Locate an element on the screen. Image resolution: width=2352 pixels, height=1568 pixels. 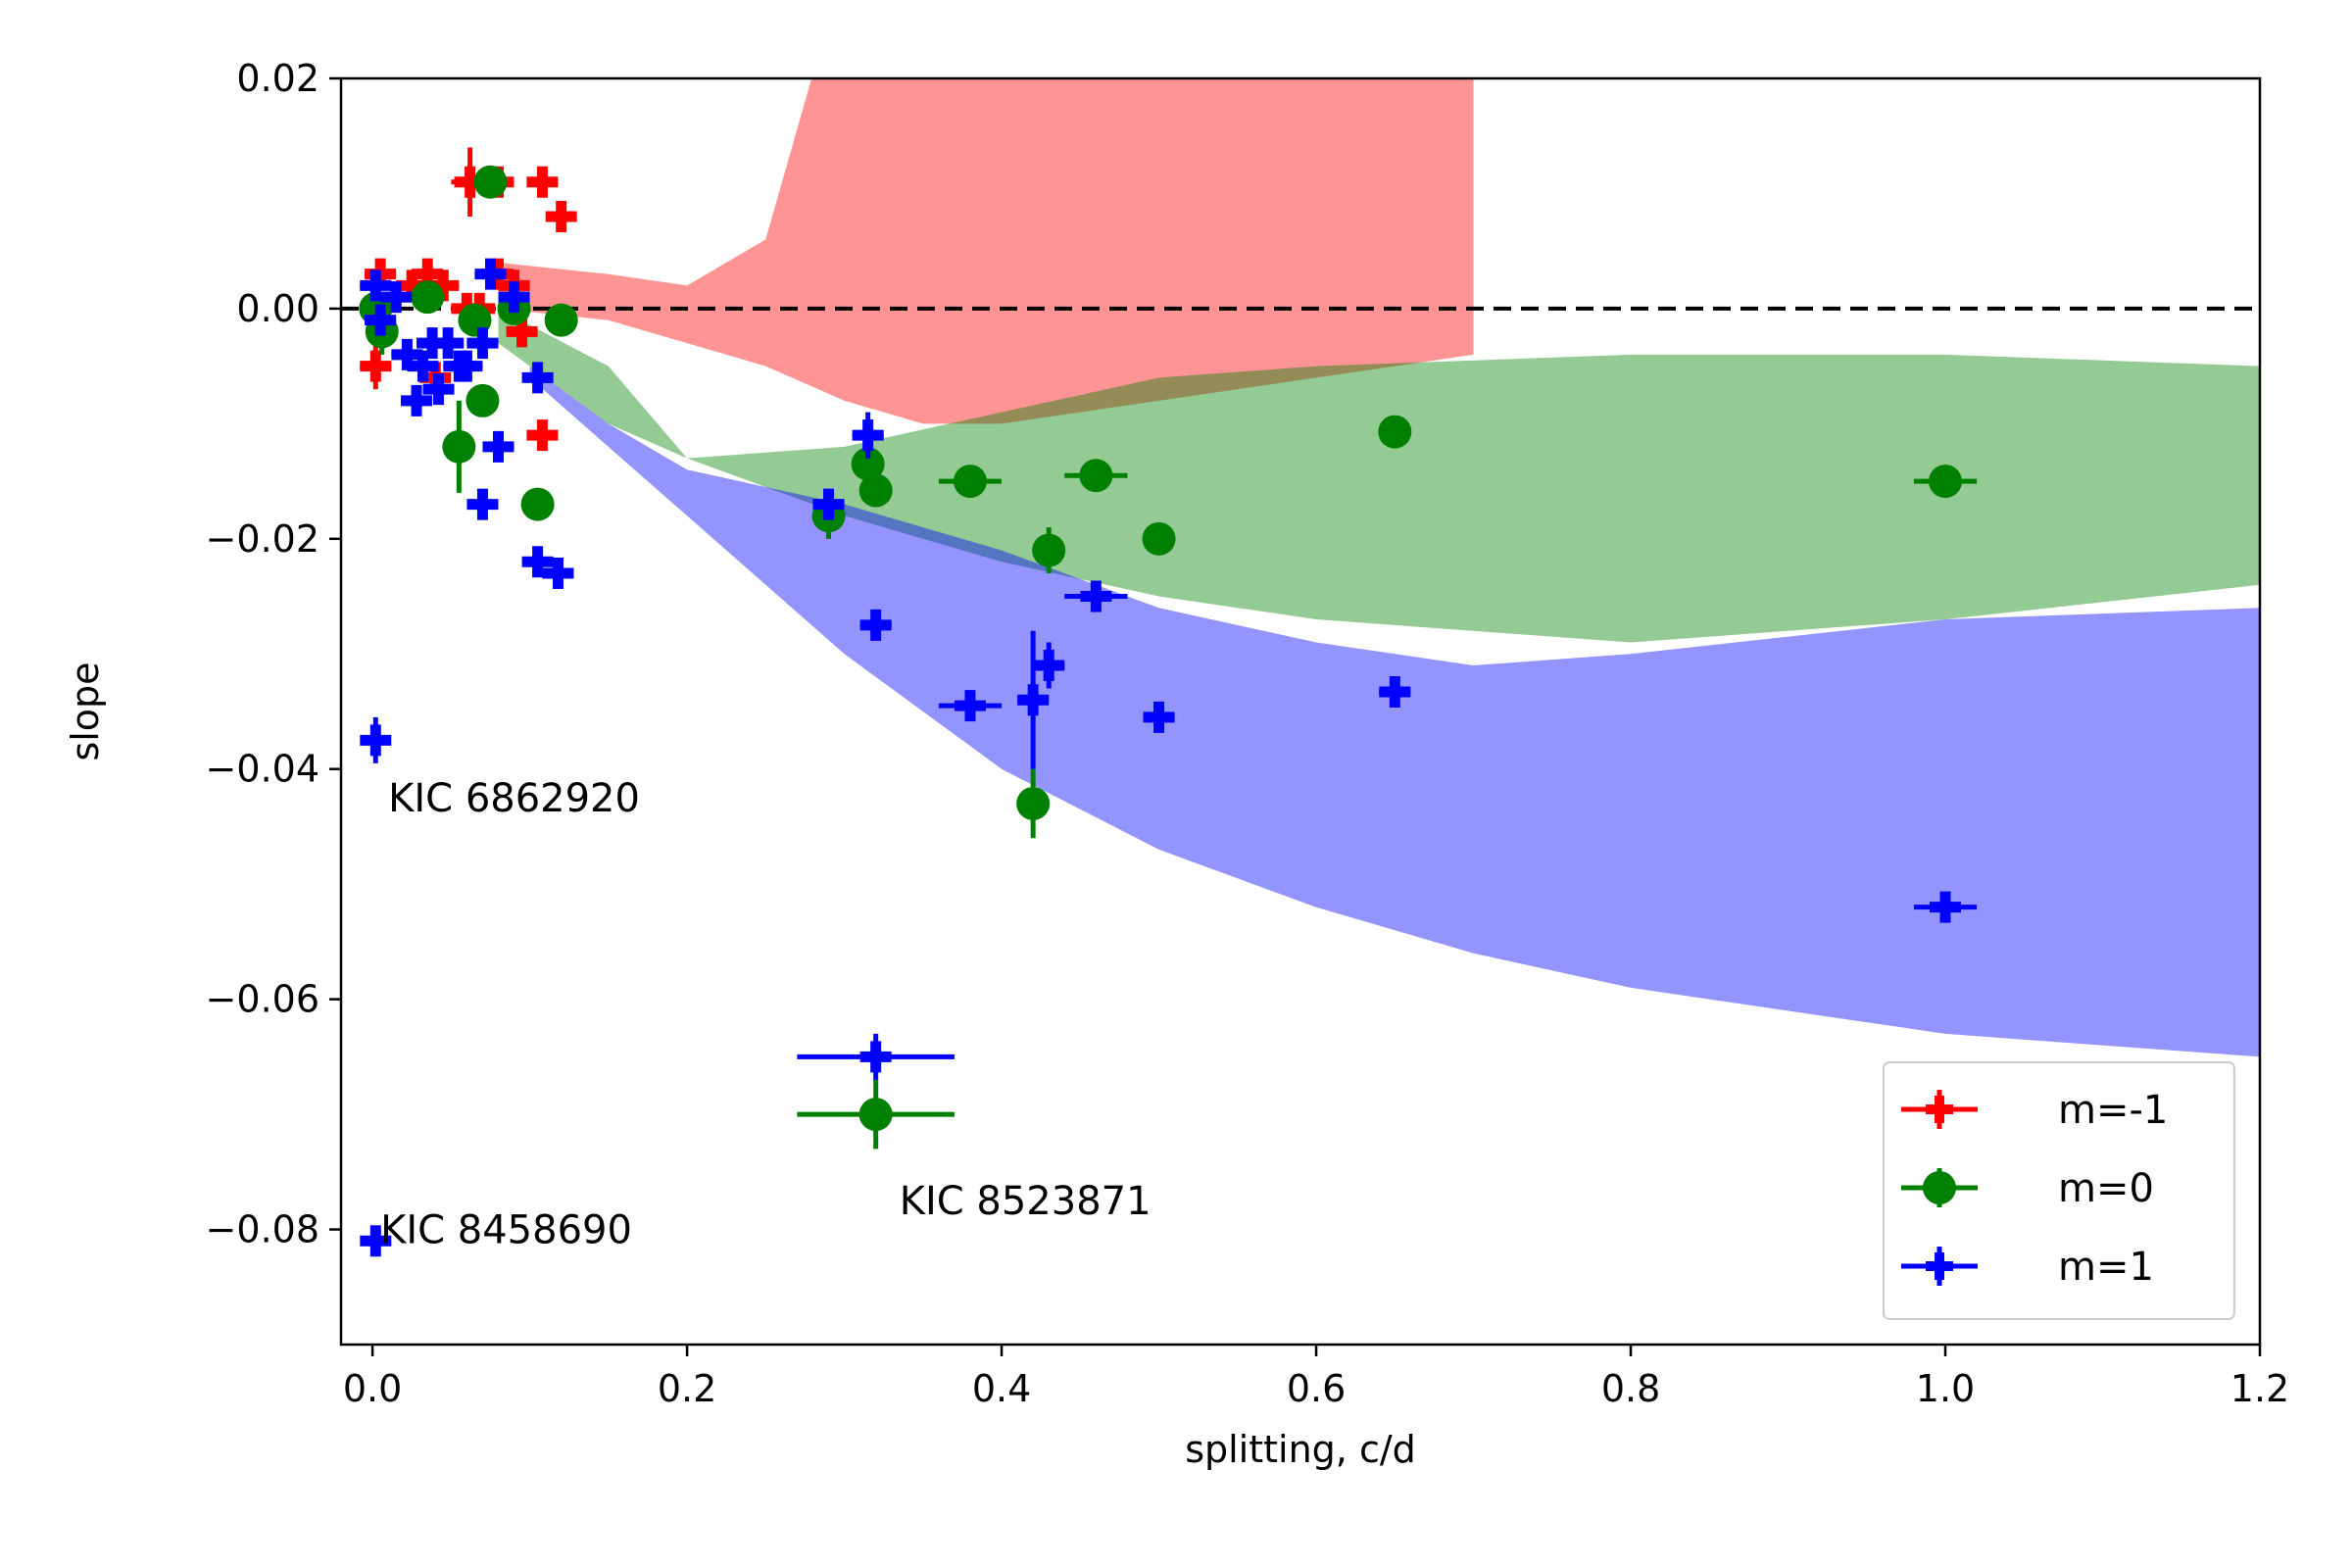
x-axis-label: splitting, c/d is located at coordinates (1300, 1449).